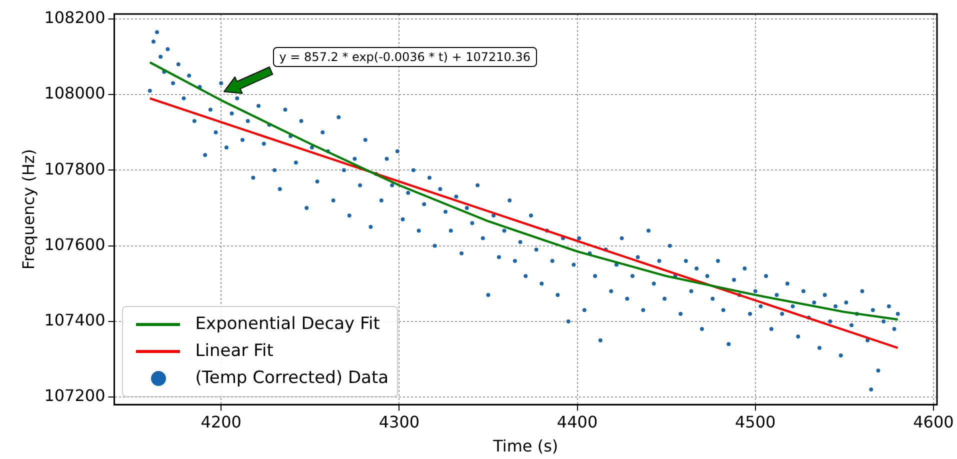  I want to click on legend-label: Linear Fit, so click(234, 351).